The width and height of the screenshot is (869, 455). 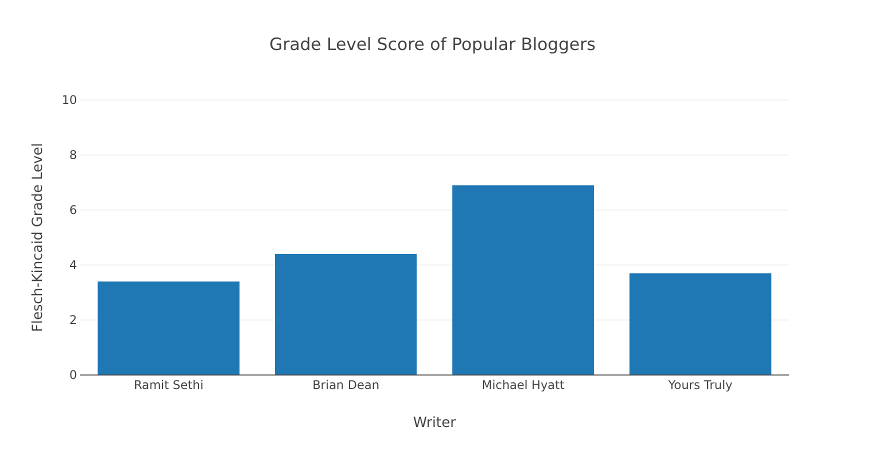 I want to click on chart-title: Grade Level Score of Popular Bloggers, so click(x=432, y=45).